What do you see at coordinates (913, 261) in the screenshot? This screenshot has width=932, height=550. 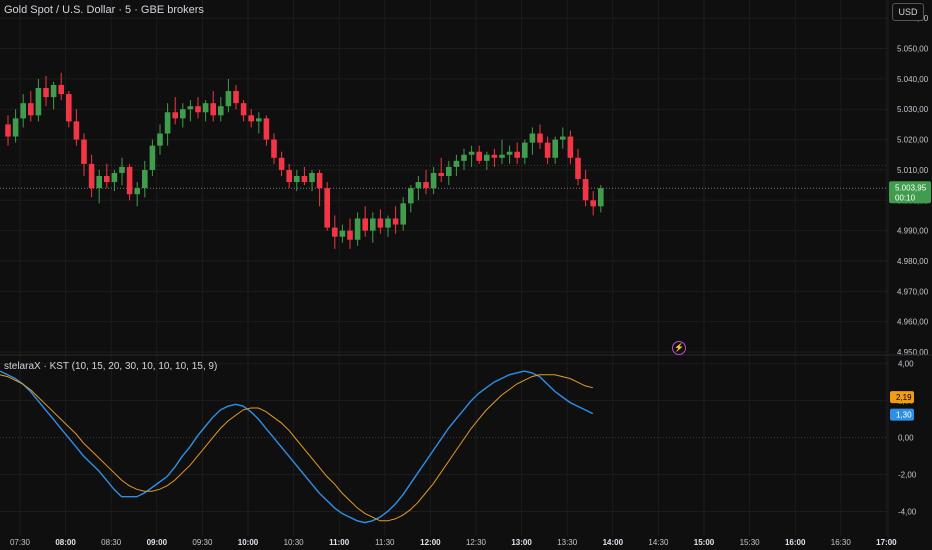 I see `price-tick-label: 4.980,00` at bounding box center [913, 261].